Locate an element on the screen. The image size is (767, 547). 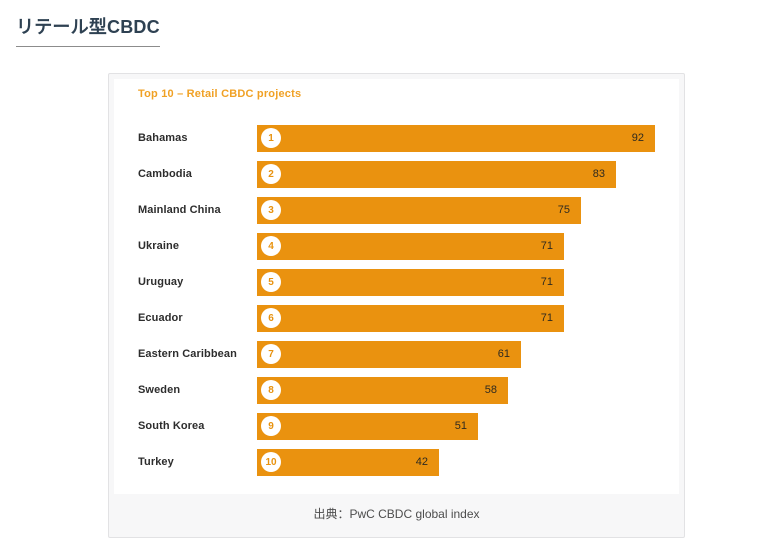
bar-track: 10 42 is located at coordinates (468, 462).